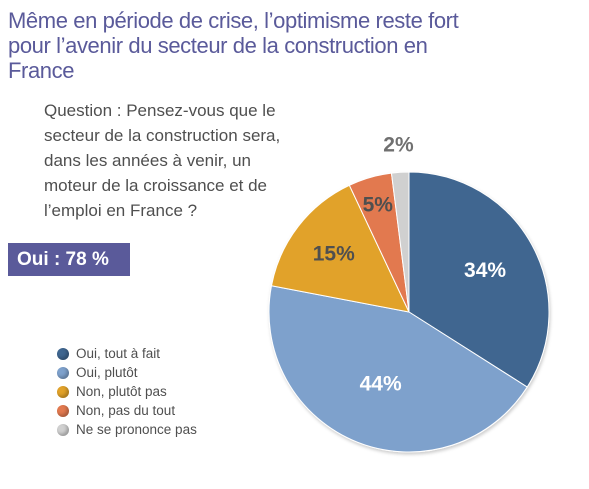  Describe the element at coordinates (121, 391) in the screenshot. I see `legend-label: Non, plutôt pas` at that location.